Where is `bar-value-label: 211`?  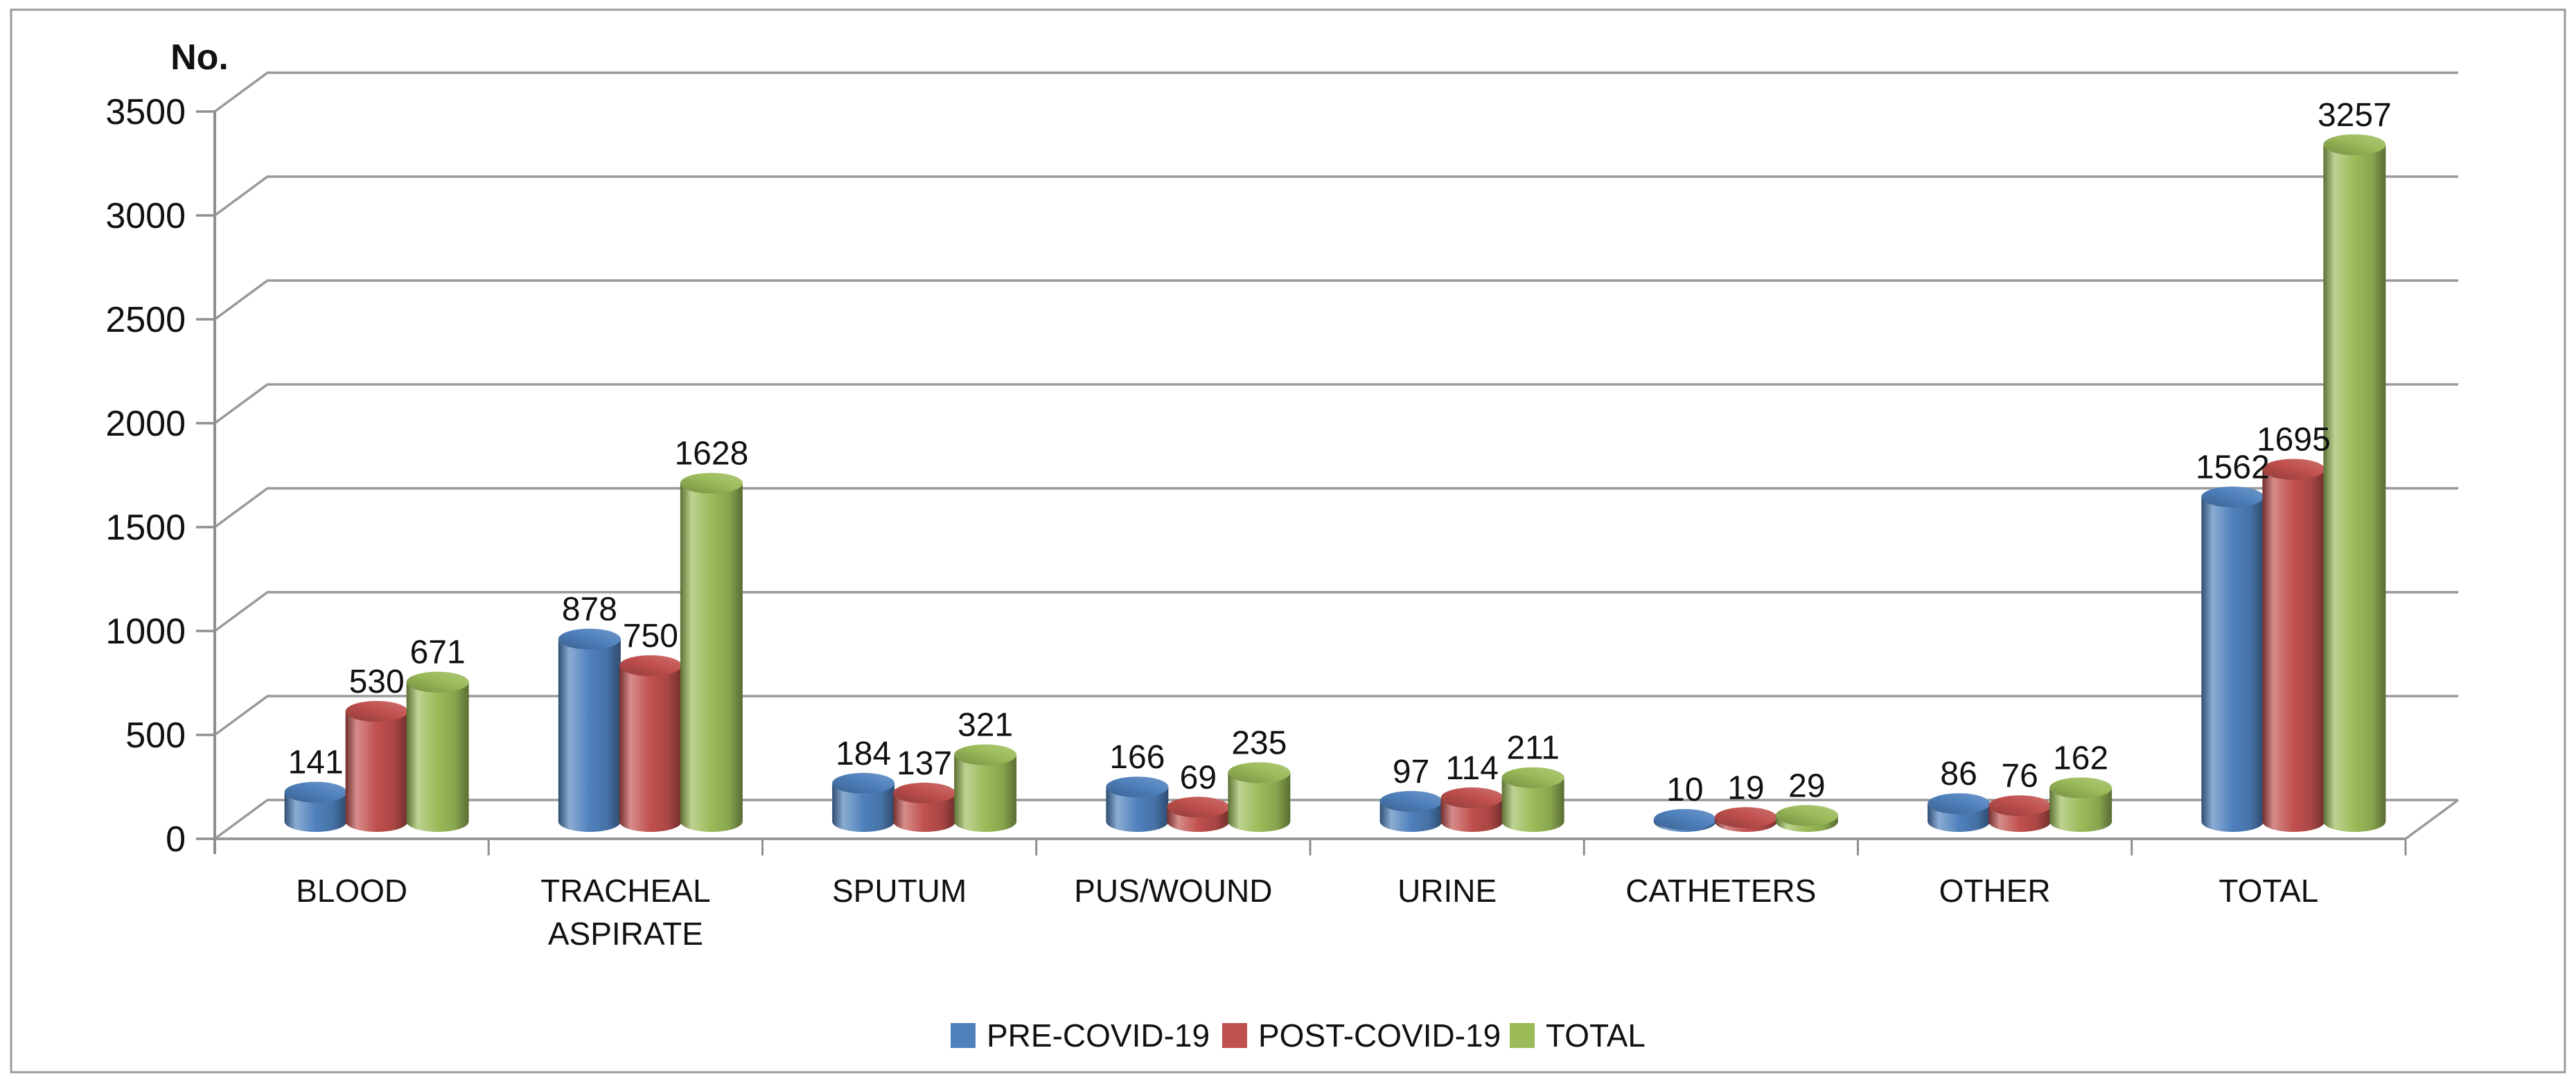 bar-value-label: 211 is located at coordinates (1533, 748).